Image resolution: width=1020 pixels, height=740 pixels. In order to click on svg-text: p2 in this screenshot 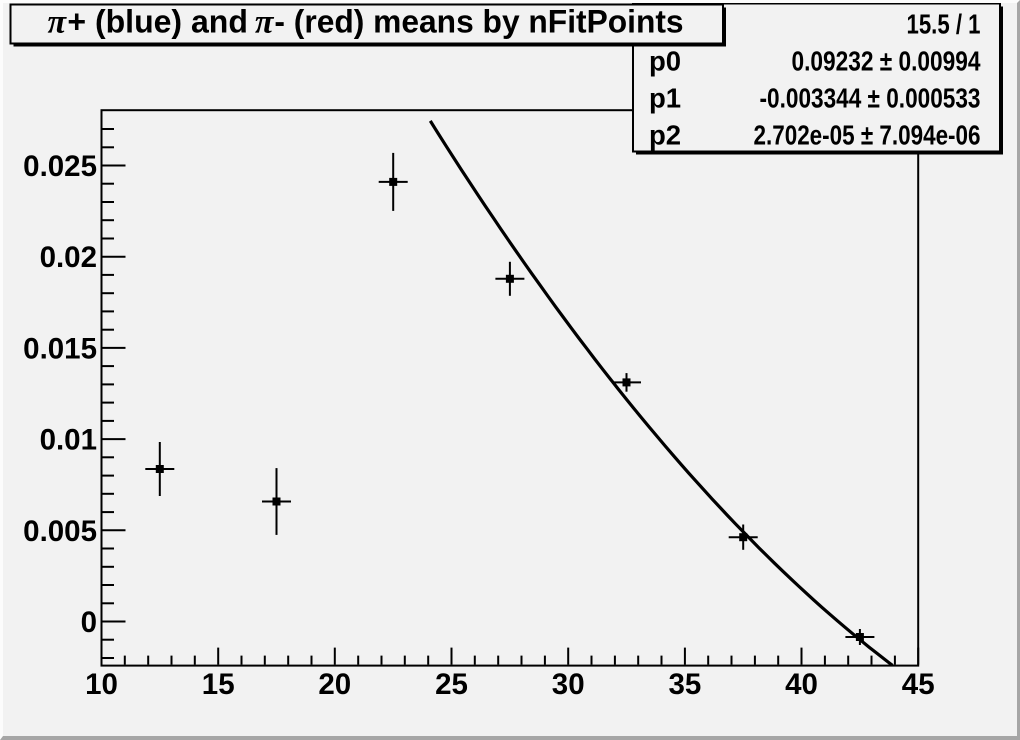, I will do `click(665, 134)`.